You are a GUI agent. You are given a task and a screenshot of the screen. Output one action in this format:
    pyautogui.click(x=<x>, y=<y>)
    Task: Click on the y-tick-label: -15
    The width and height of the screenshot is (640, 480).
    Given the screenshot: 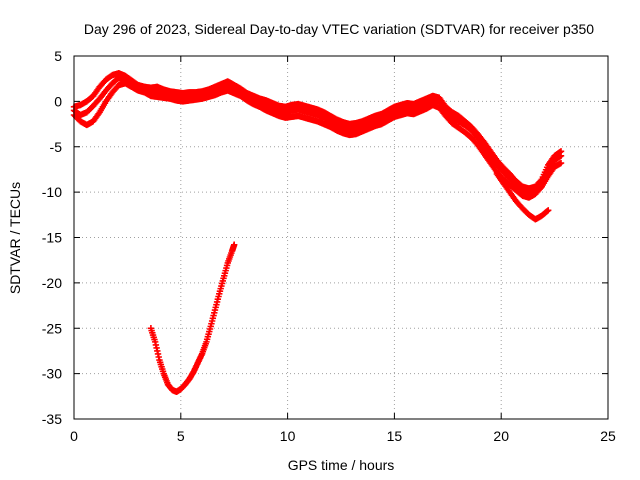 What is the action you would take?
    pyautogui.click(x=52, y=238)
    